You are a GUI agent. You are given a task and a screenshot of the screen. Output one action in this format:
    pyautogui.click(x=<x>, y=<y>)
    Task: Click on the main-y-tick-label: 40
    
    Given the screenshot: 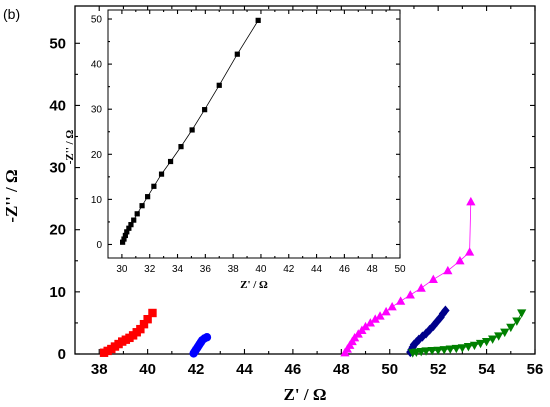 What is the action you would take?
    pyautogui.click(x=57, y=105)
    